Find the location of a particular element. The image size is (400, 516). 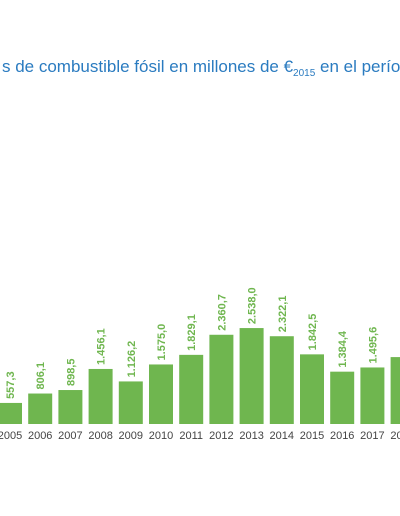

x-tick-label: 2011 is located at coordinates (191, 436).